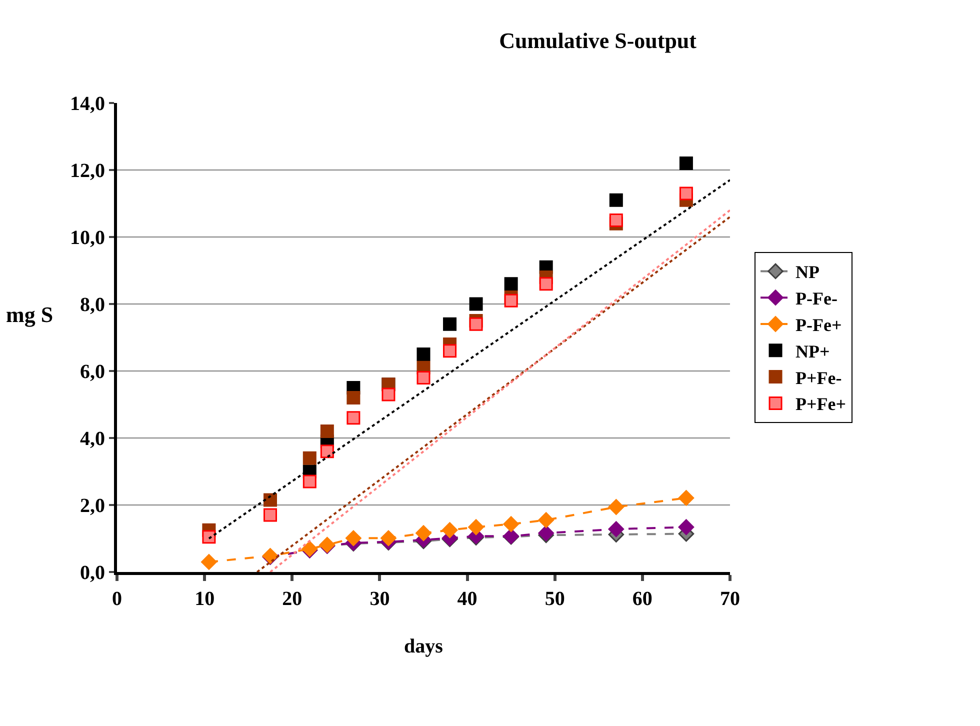  I want to click on y-tick-label: 12,0, so click(87, 171).